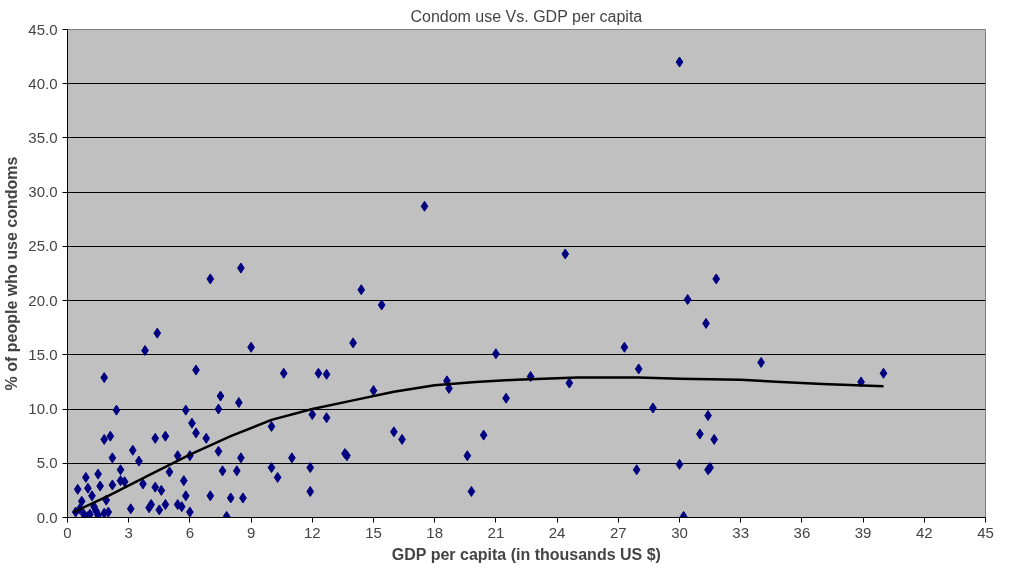  I want to click on x-tick-label: 12, so click(312, 532).